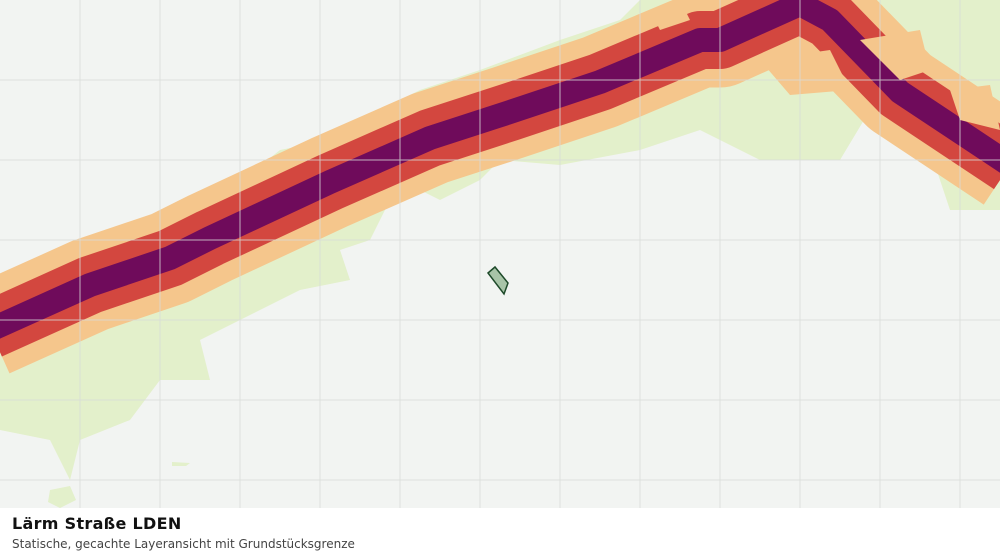 The height and width of the screenshot is (560, 1000). Describe the element at coordinates (497, 280) in the screenshot. I see `parcel-boundary` at that location.